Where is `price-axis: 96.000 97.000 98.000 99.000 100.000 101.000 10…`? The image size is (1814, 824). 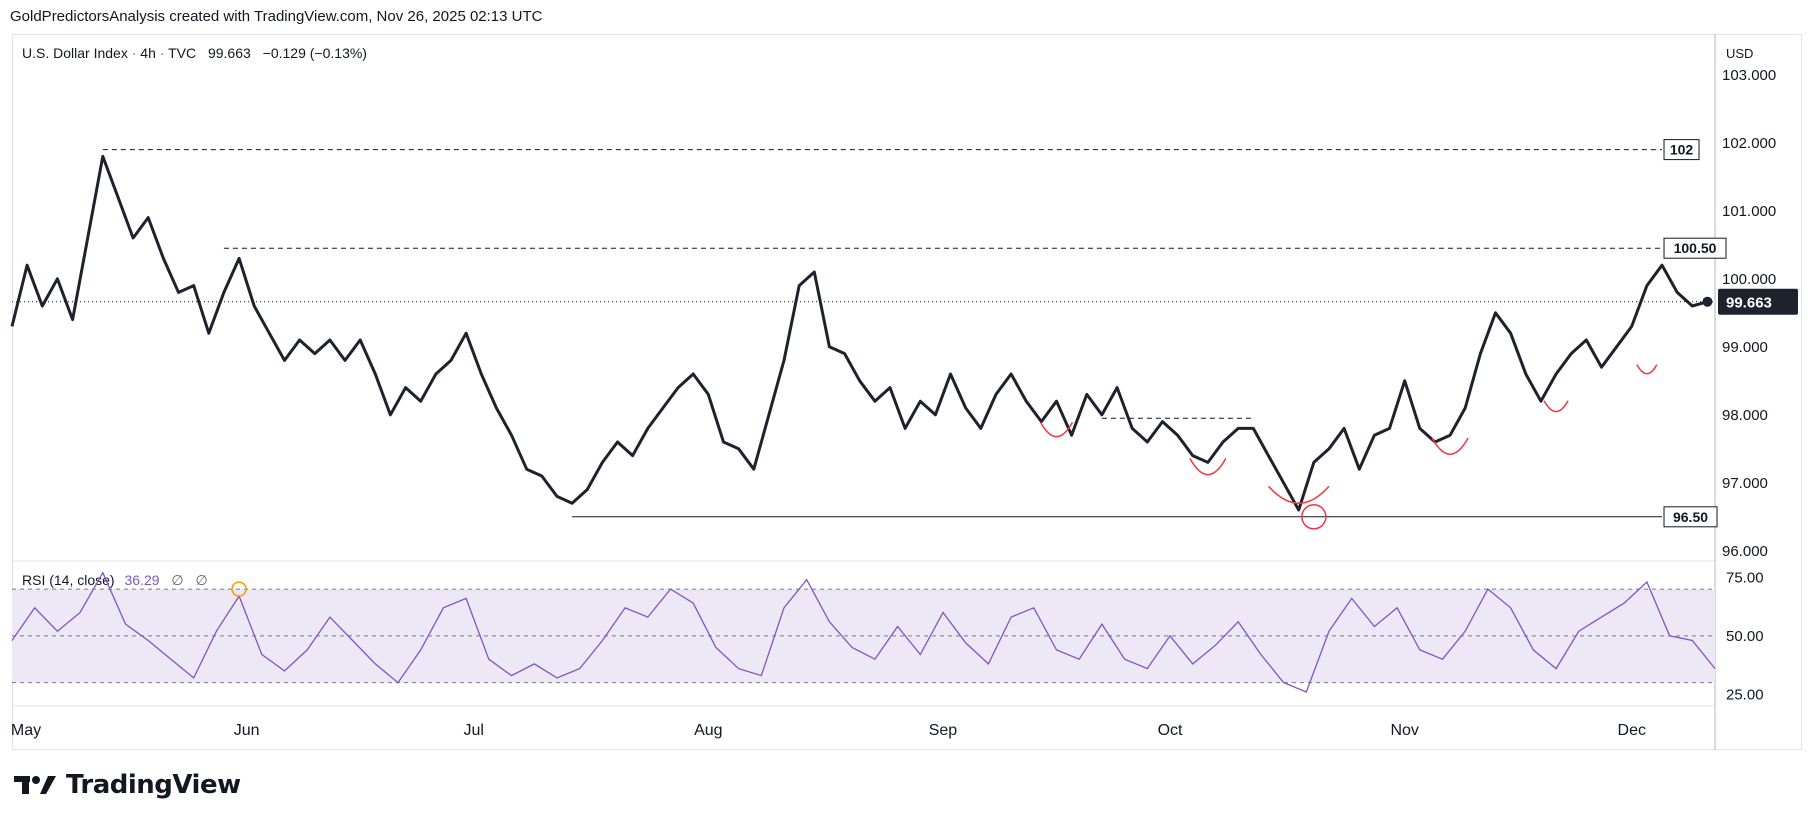
price-axis: 96.000 97.000 98.000 99.000 100.000 101.000 10… is located at coordinates (1758, 313).